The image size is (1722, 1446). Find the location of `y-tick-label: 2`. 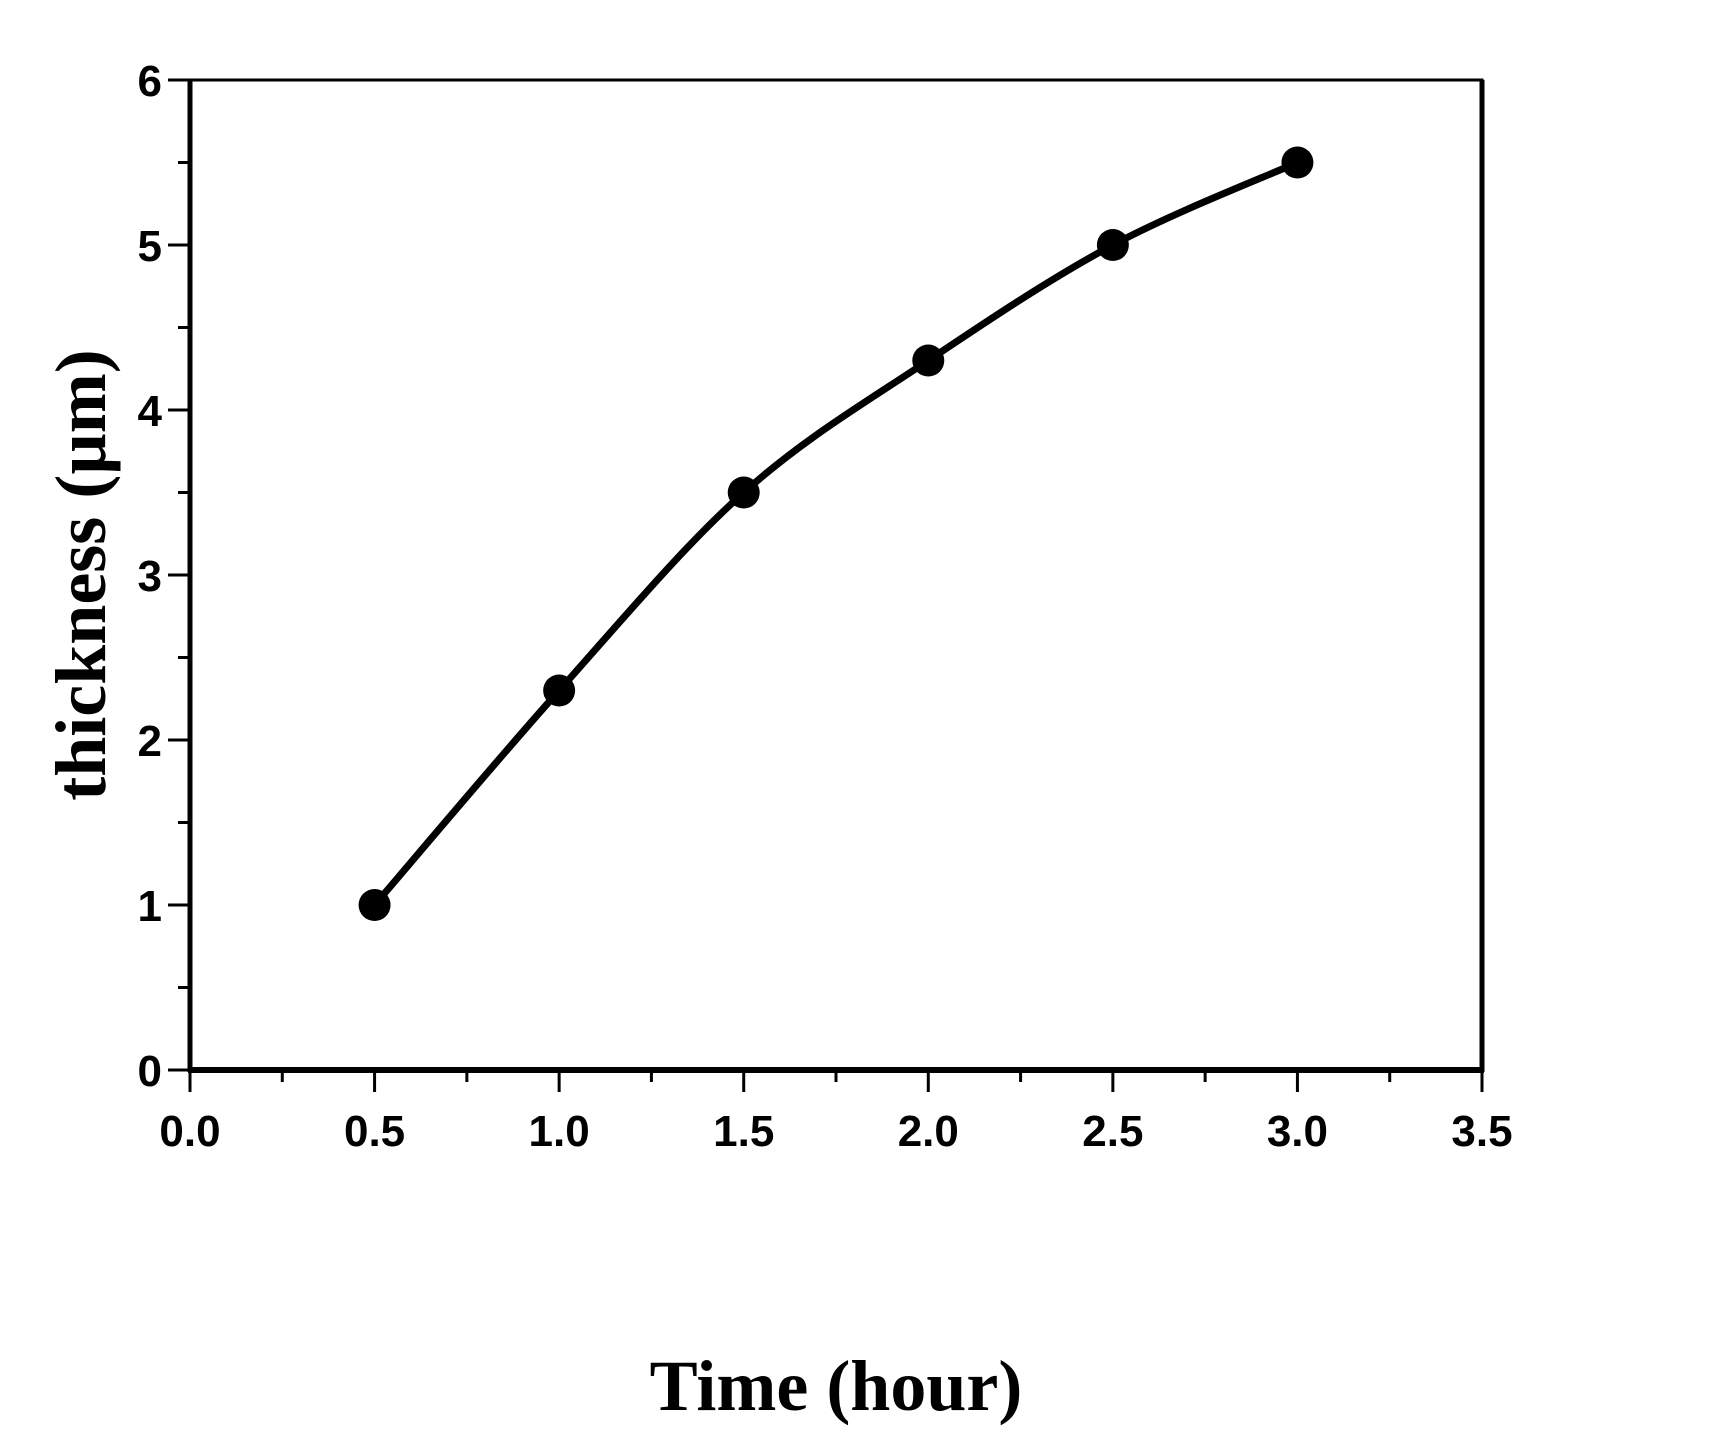

y-tick-label: 2 is located at coordinates (150, 741).